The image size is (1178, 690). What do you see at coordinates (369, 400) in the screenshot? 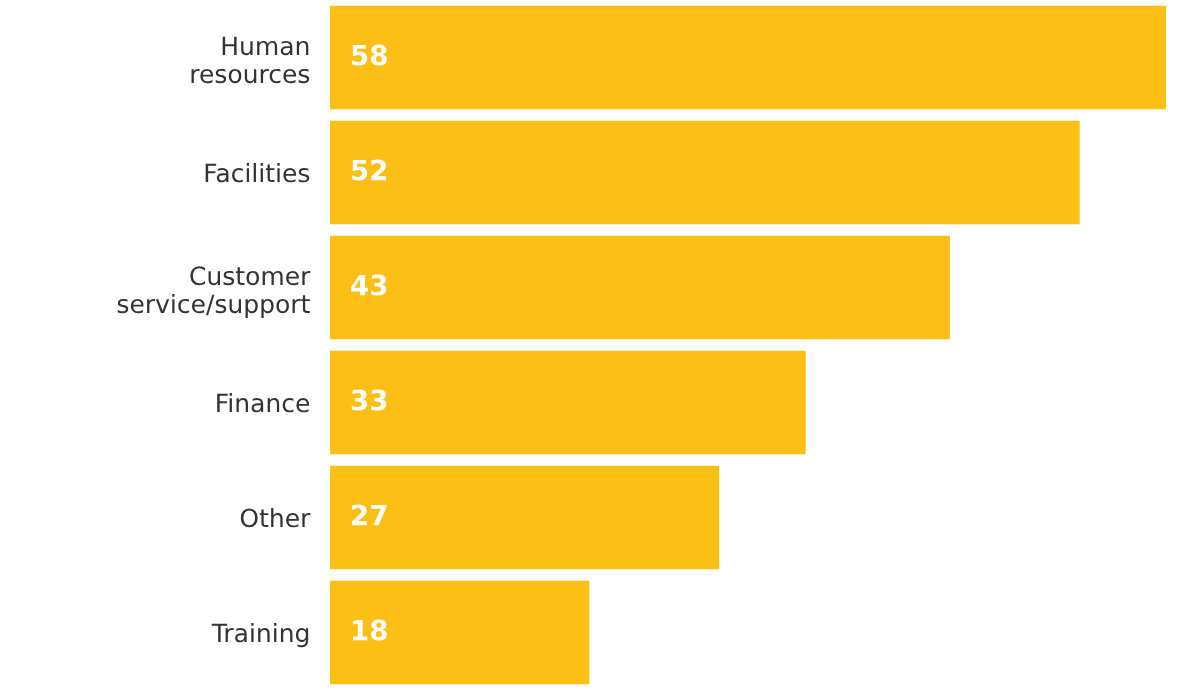
I see `data-label: 33` at bounding box center [369, 400].